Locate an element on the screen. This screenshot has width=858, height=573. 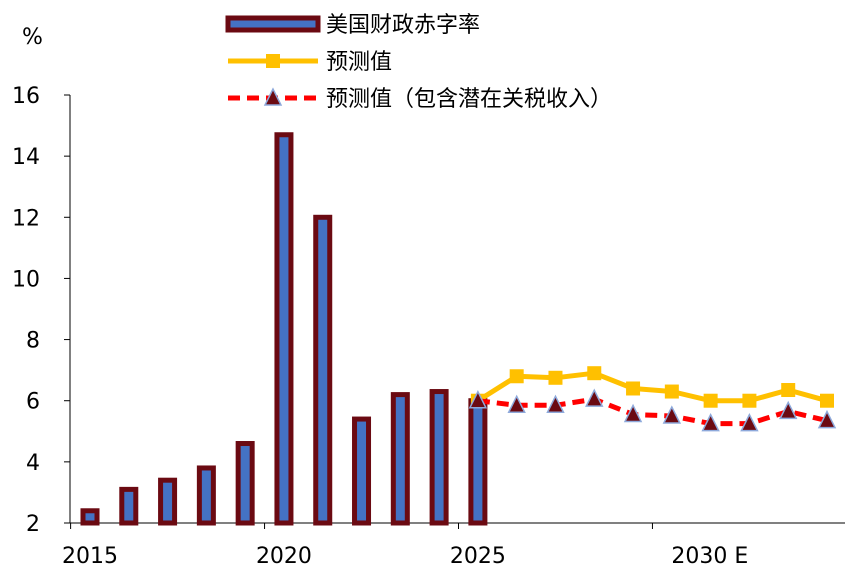
y-tick-label: 4 is located at coordinates (33, 463).